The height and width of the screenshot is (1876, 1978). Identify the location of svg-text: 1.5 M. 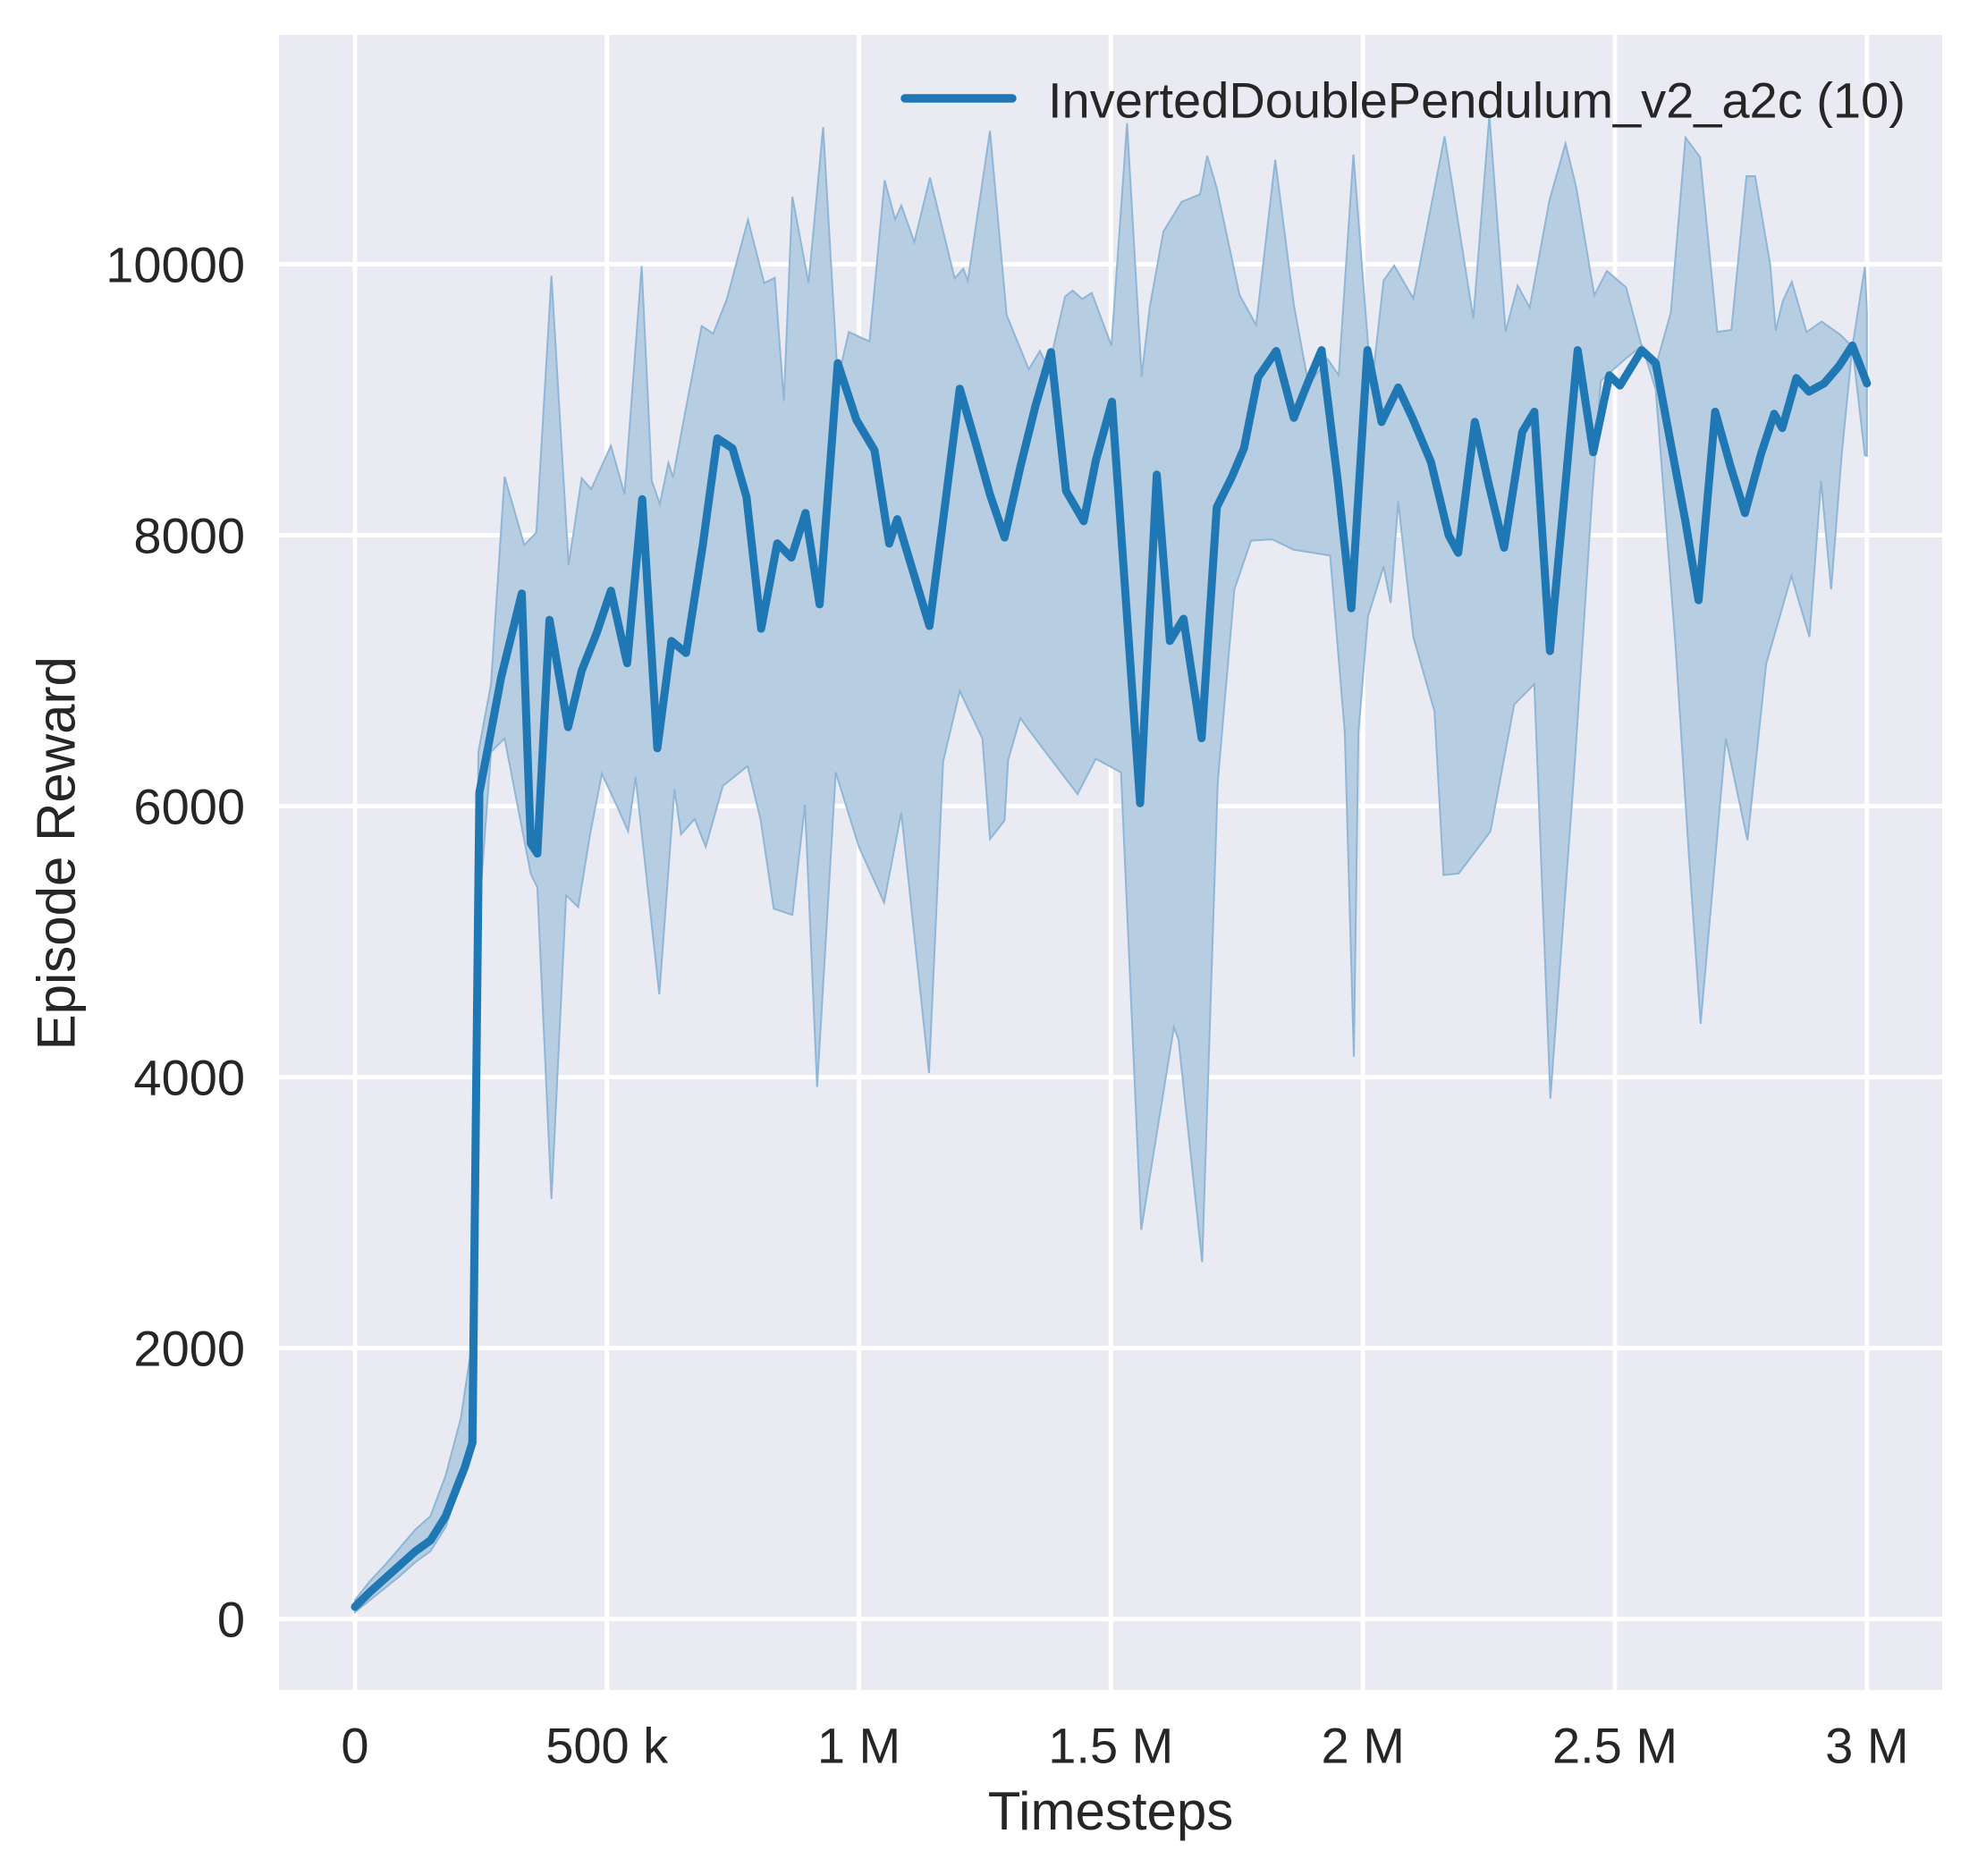
(1110, 1746).